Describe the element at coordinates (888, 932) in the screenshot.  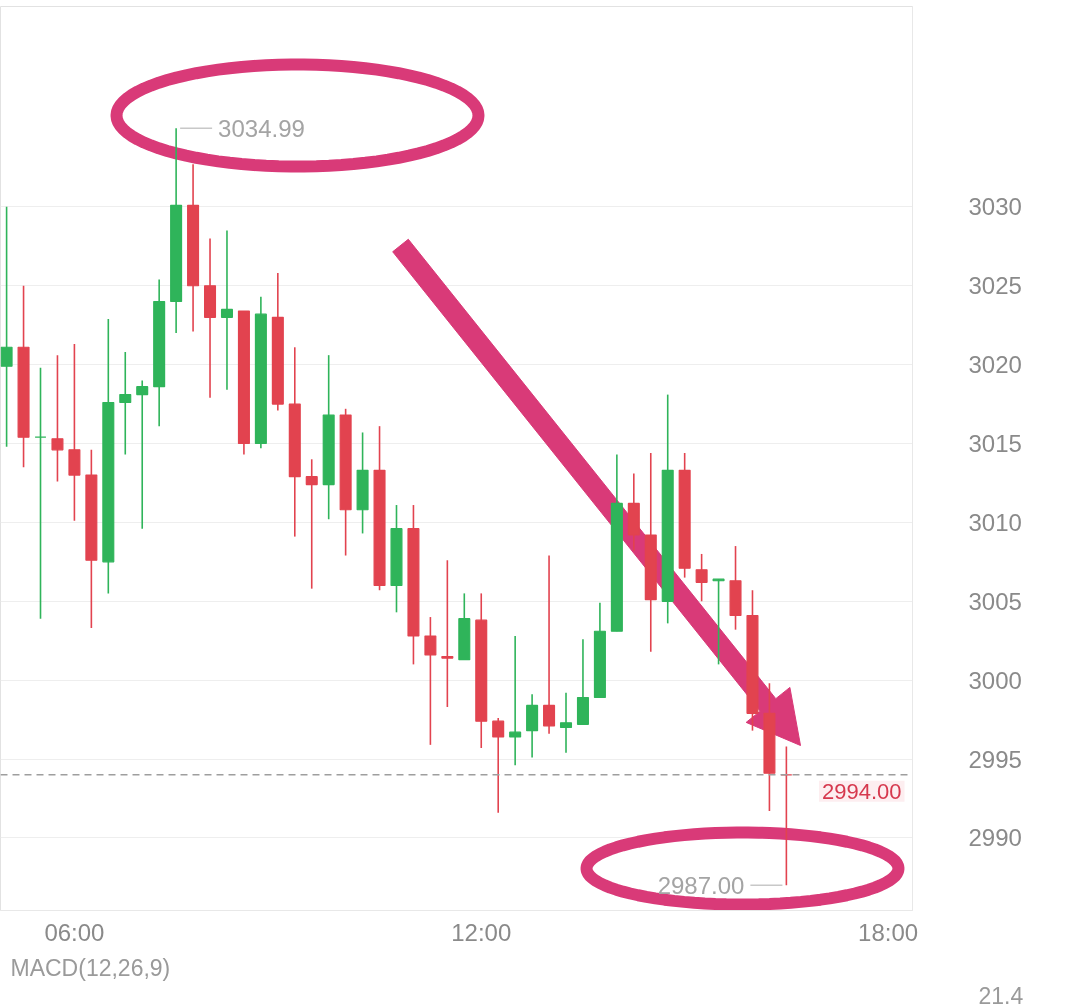
I see `x-tick-label: 18:00` at that location.